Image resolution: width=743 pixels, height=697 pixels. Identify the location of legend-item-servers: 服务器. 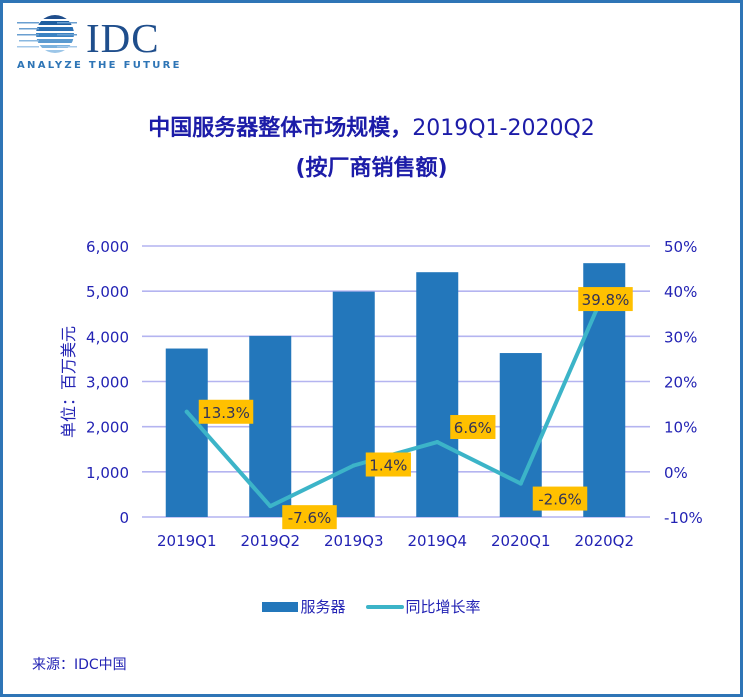
(304, 606).